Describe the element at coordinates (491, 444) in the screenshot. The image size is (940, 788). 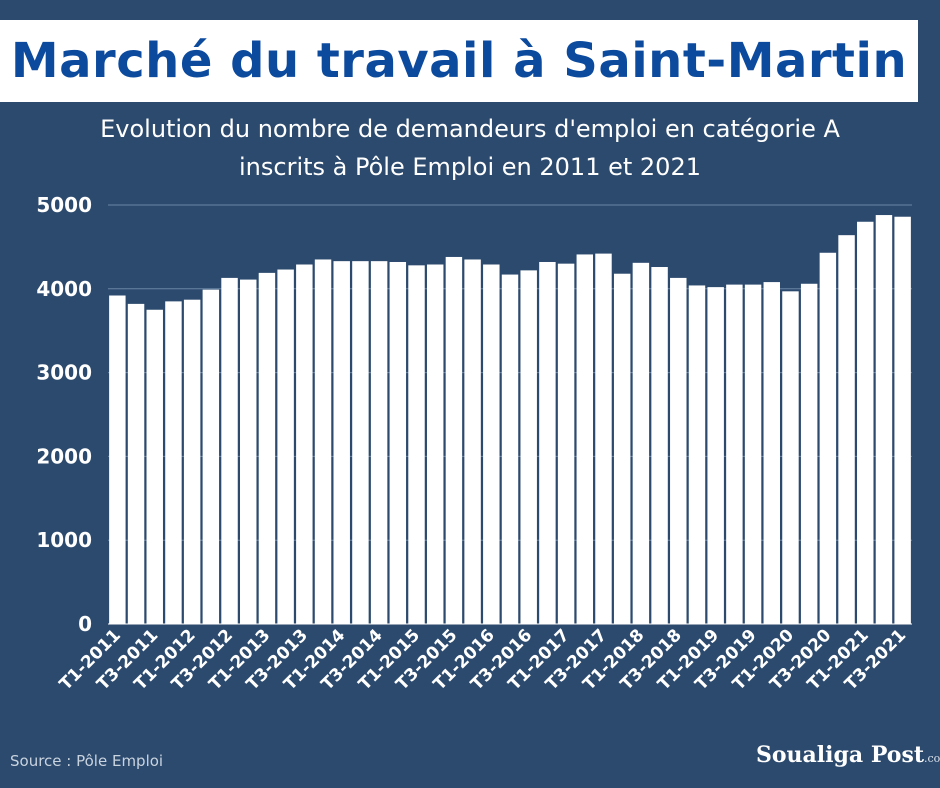
I see `bar-T1-2016` at that location.